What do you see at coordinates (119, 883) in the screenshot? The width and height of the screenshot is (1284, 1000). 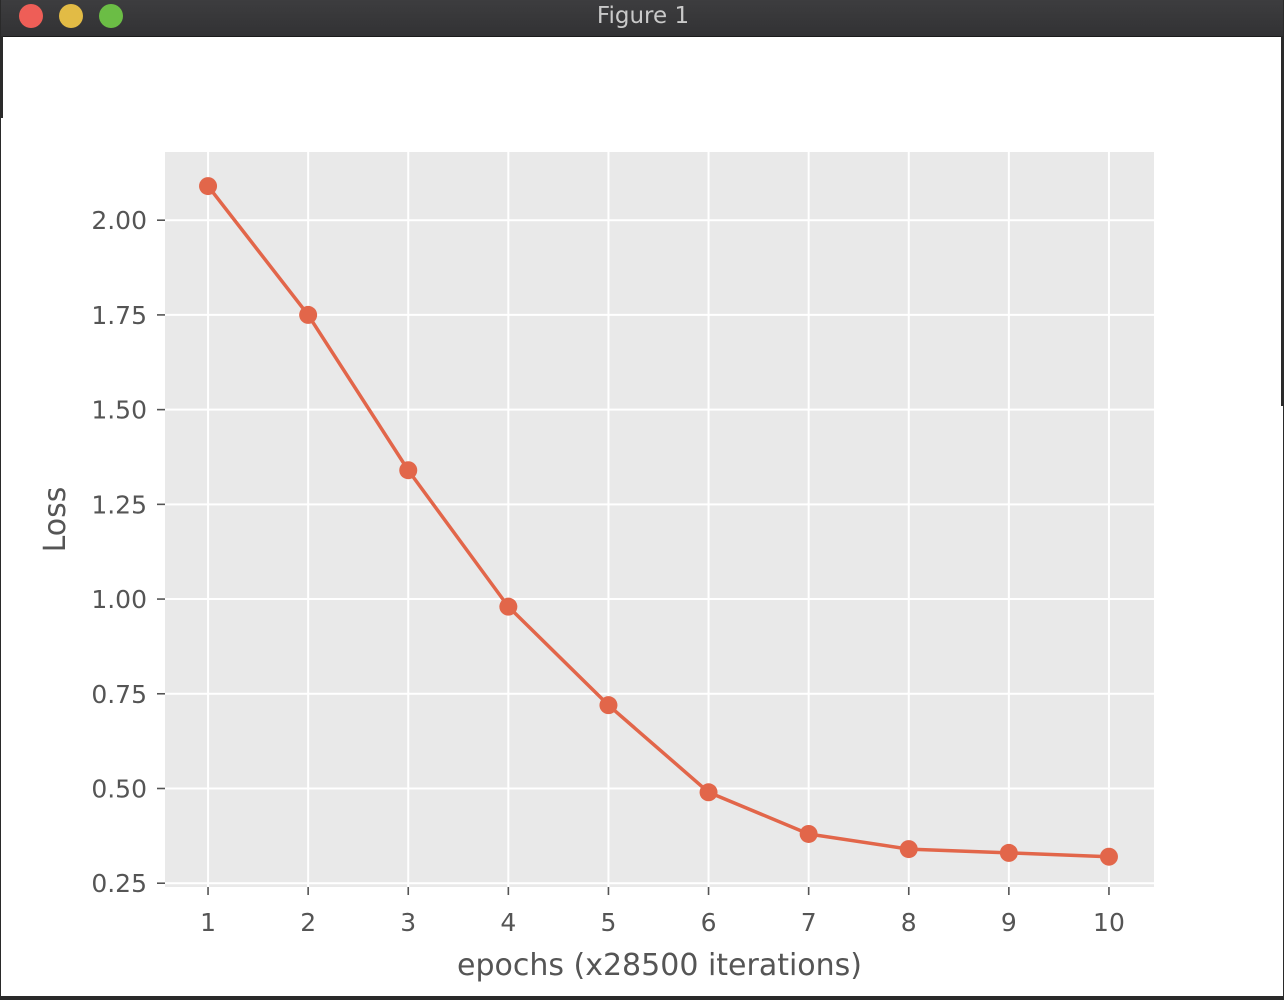 I see `y-tick-label: 0.25` at bounding box center [119, 883].